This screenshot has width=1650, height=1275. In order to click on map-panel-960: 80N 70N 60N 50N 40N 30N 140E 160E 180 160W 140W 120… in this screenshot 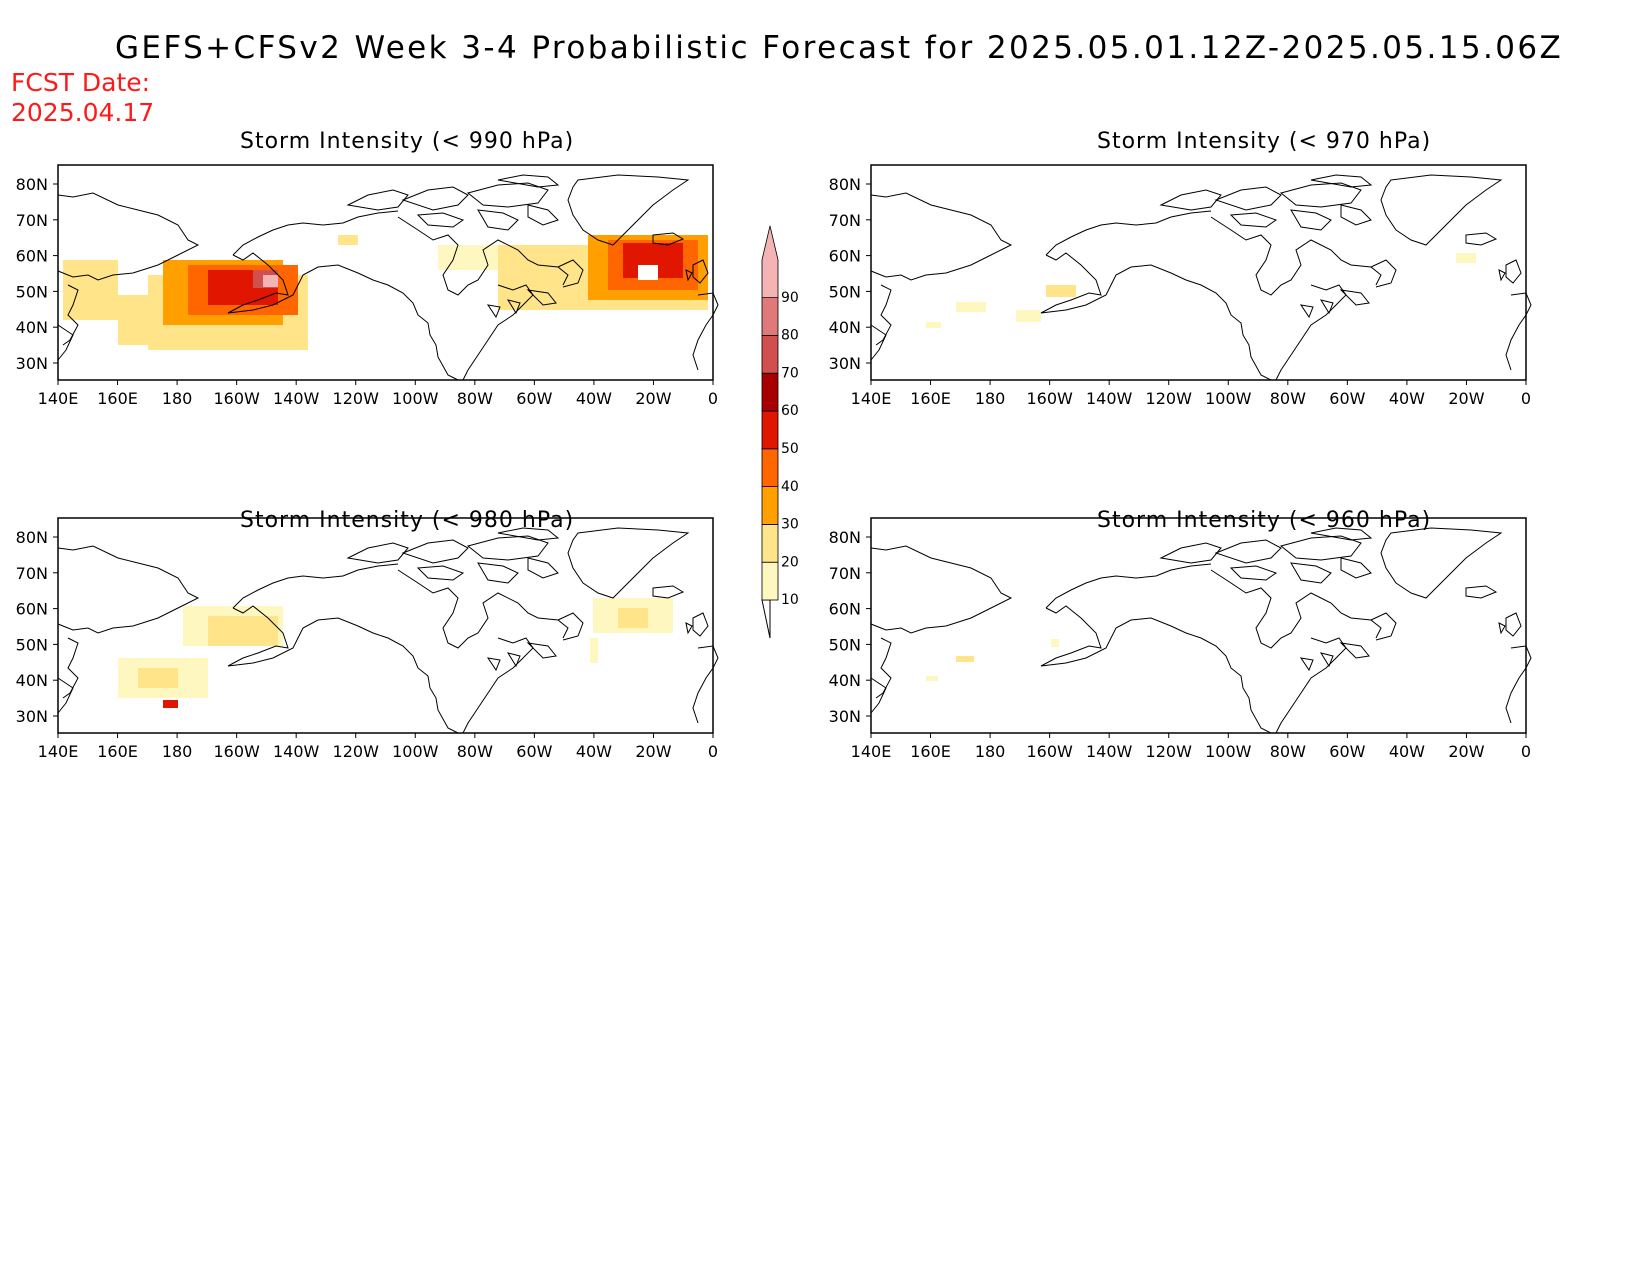, I will do `click(1180, 639)`.